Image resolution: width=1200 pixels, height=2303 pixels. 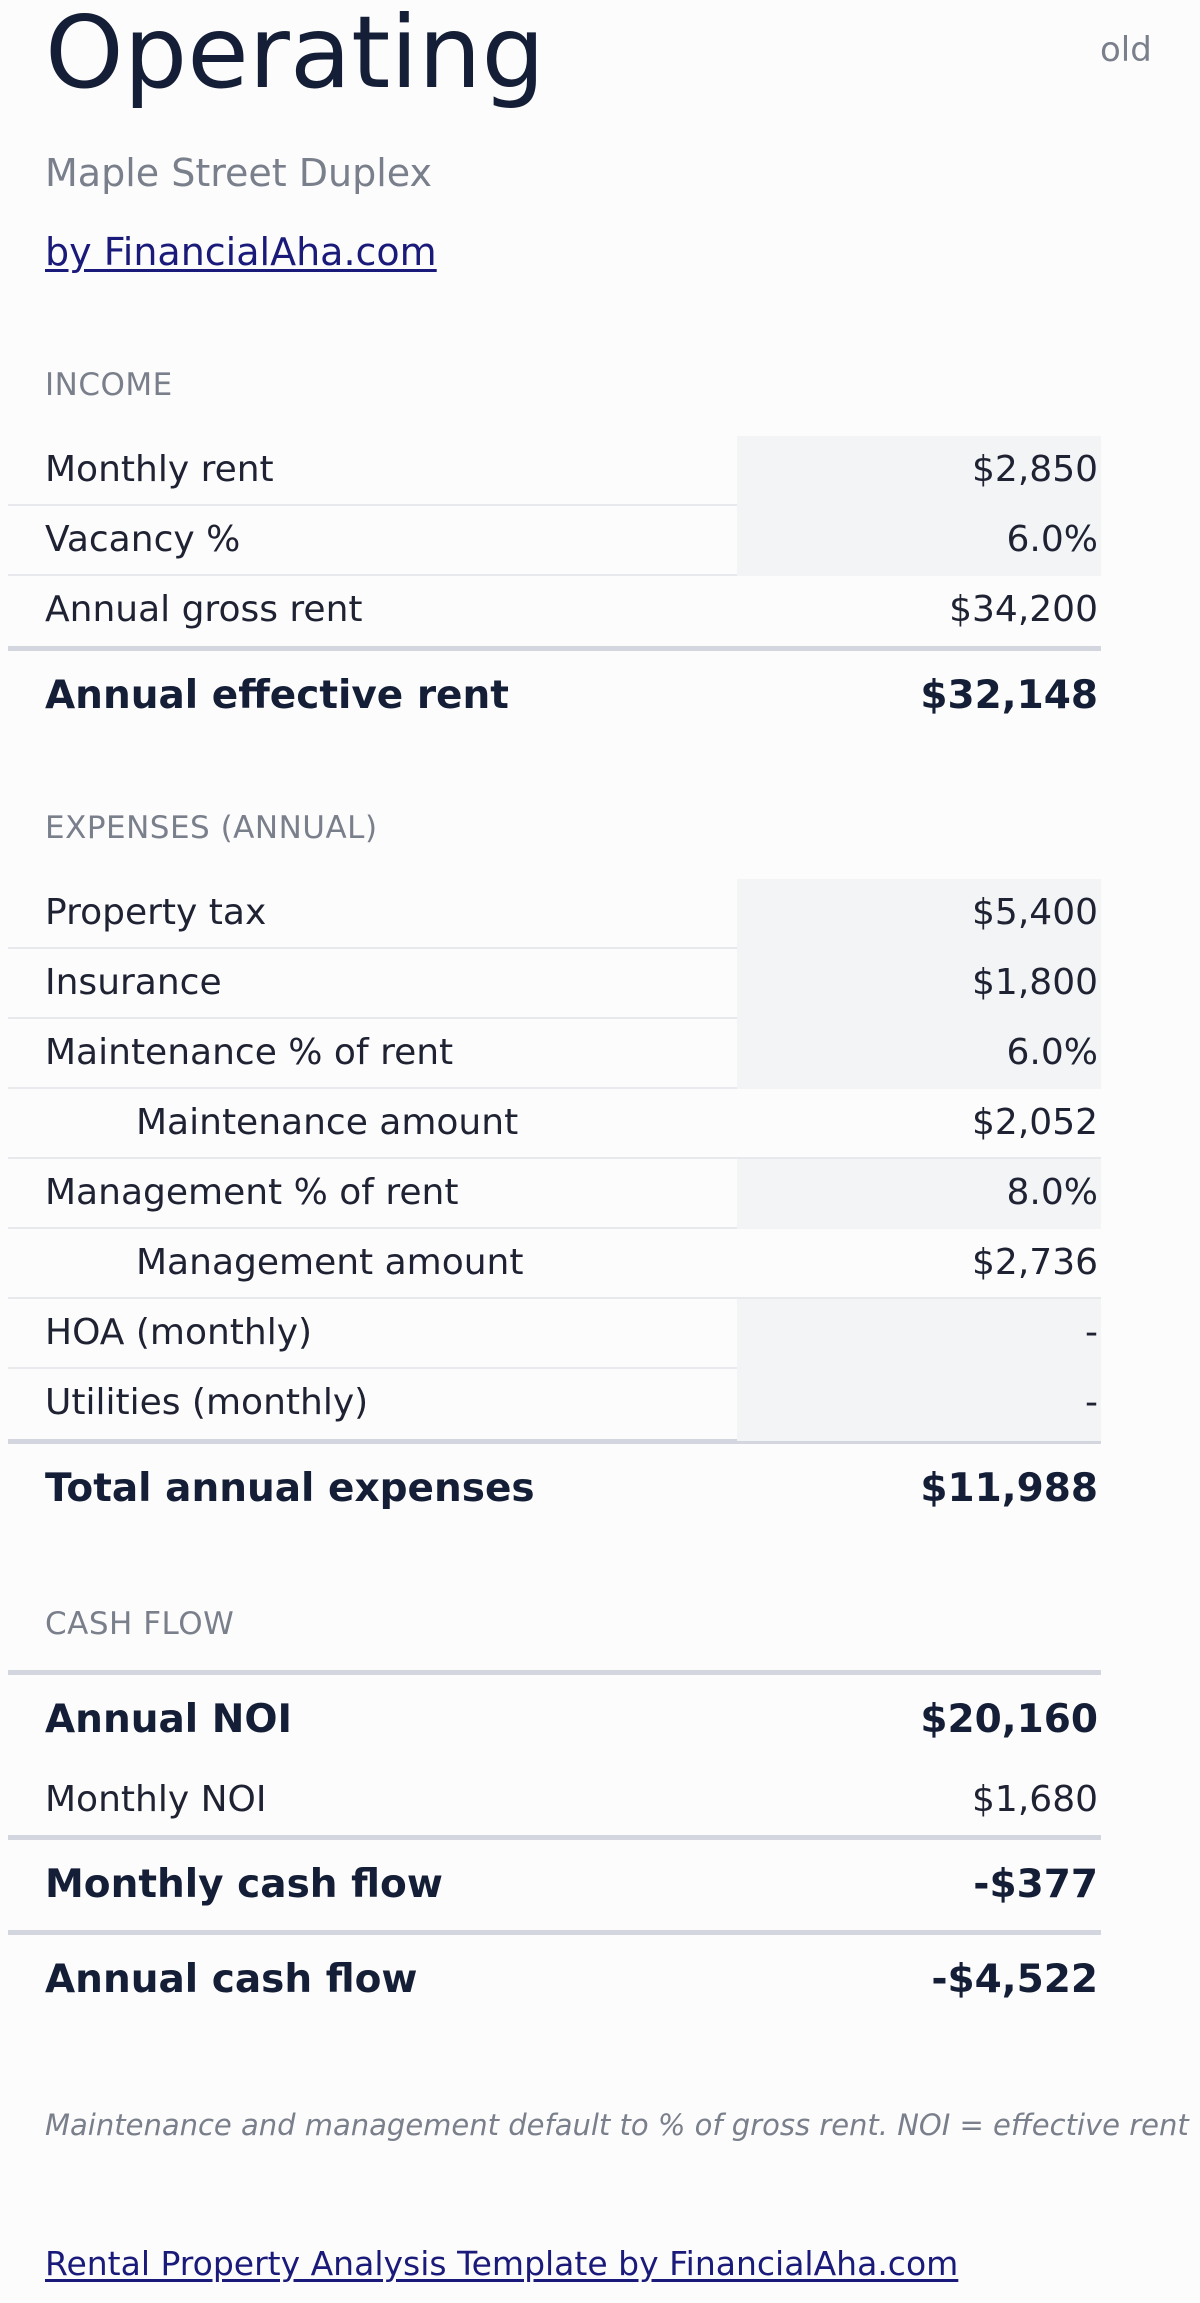 What do you see at coordinates (1035, 1122) in the screenshot?
I see `row-value: $2,052` at bounding box center [1035, 1122].